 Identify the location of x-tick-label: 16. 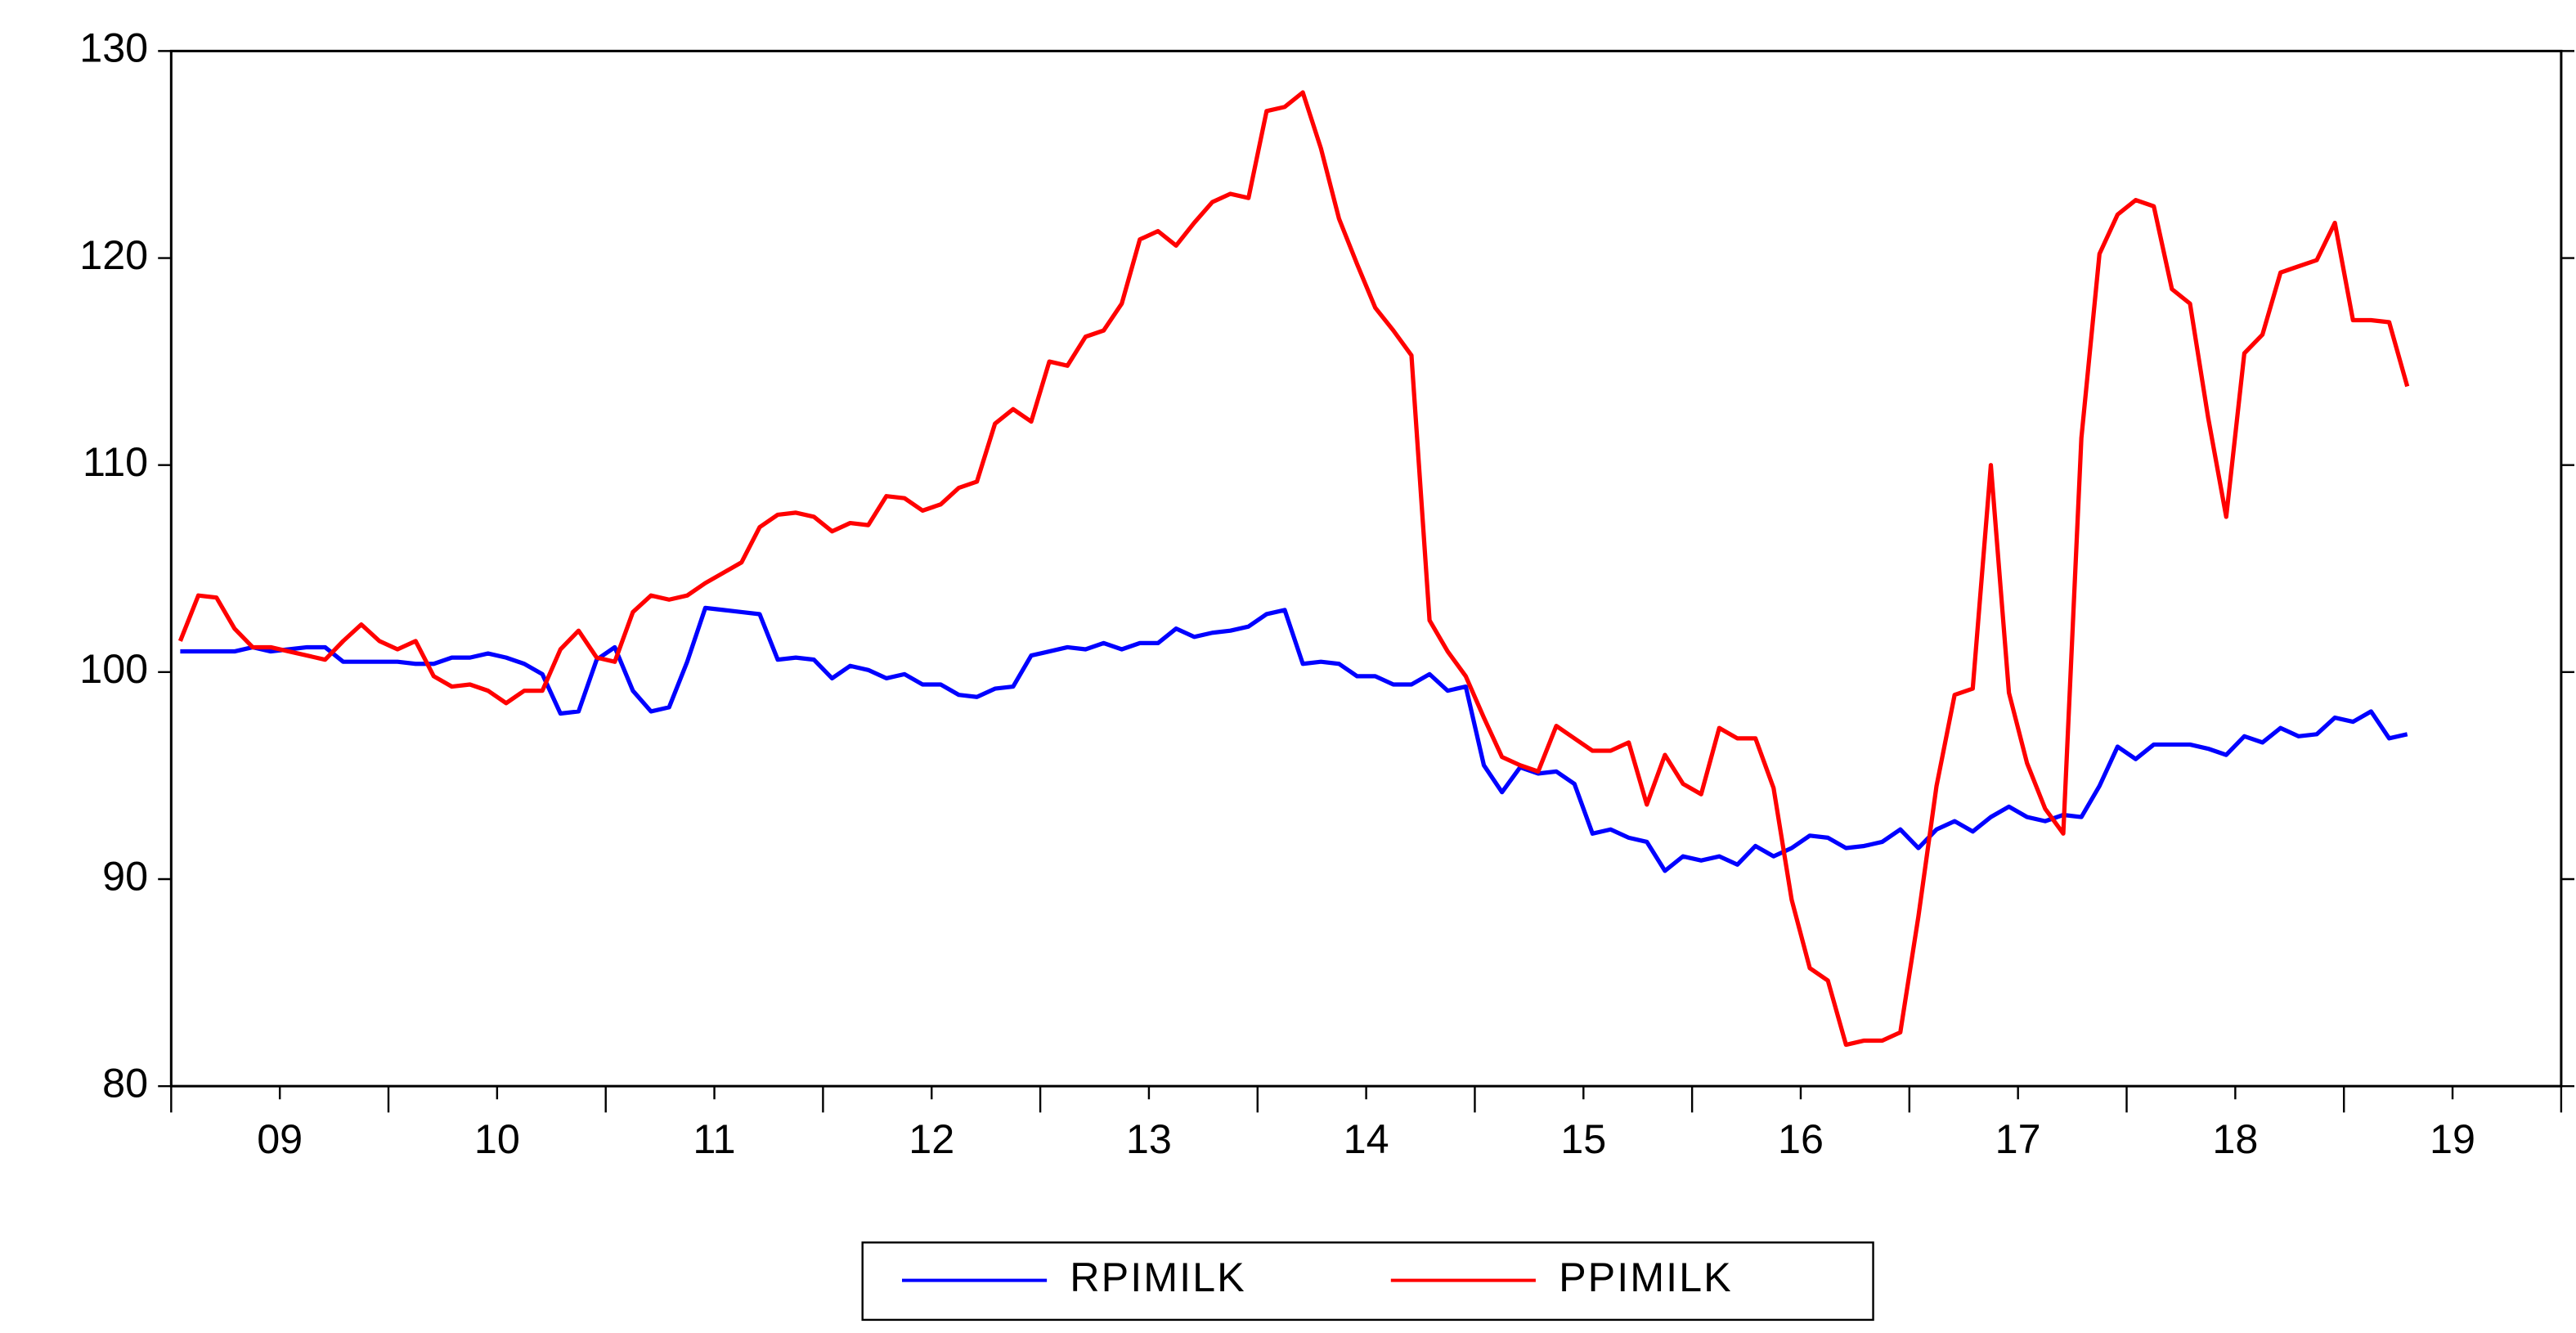
(1801, 1139).